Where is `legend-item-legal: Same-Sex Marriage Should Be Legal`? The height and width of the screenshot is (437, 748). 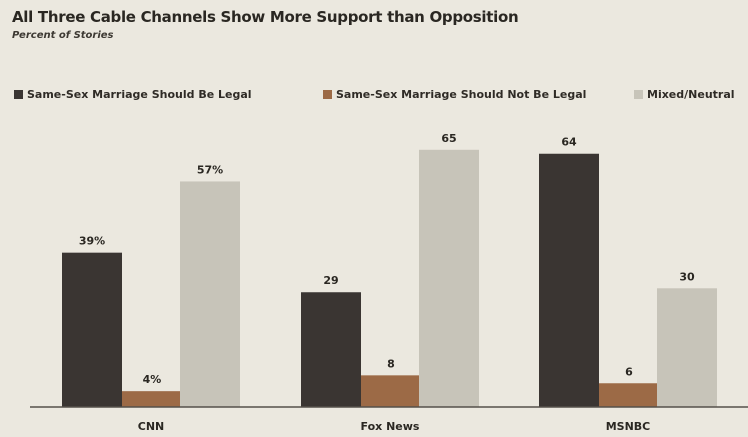 legend-item-legal: Same-Sex Marriage Should Be Legal is located at coordinates (133, 94).